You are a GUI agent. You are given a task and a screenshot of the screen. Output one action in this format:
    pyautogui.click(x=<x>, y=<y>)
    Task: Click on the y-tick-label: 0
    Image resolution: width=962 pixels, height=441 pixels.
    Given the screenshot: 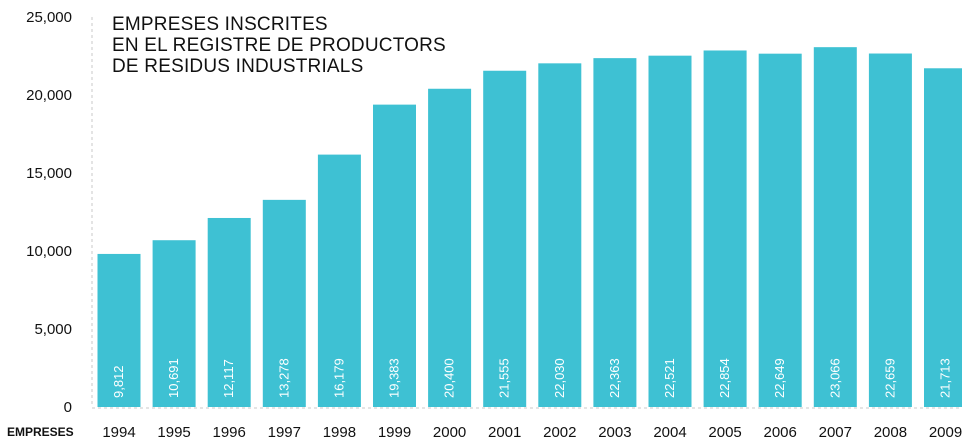 What is the action you would take?
    pyautogui.click(x=68, y=407)
    